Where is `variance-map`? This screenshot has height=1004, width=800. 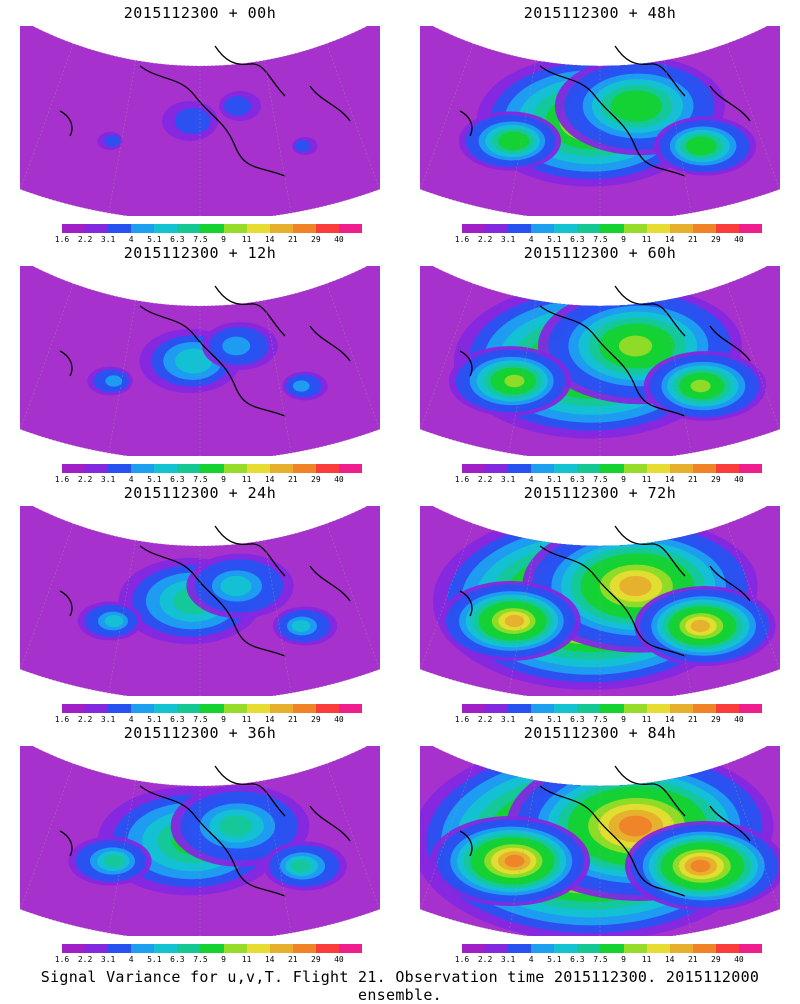
variance-map is located at coordinates (200, 841).